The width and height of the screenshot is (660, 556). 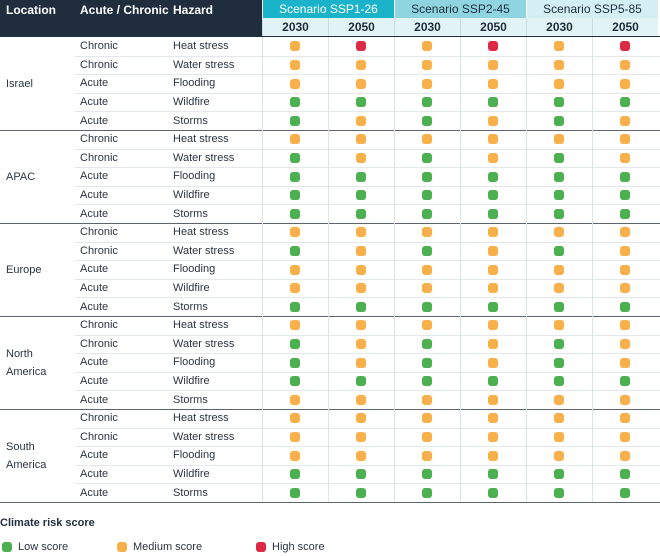 I want to click on hazard: Flooding, so click(x=194, y=176).